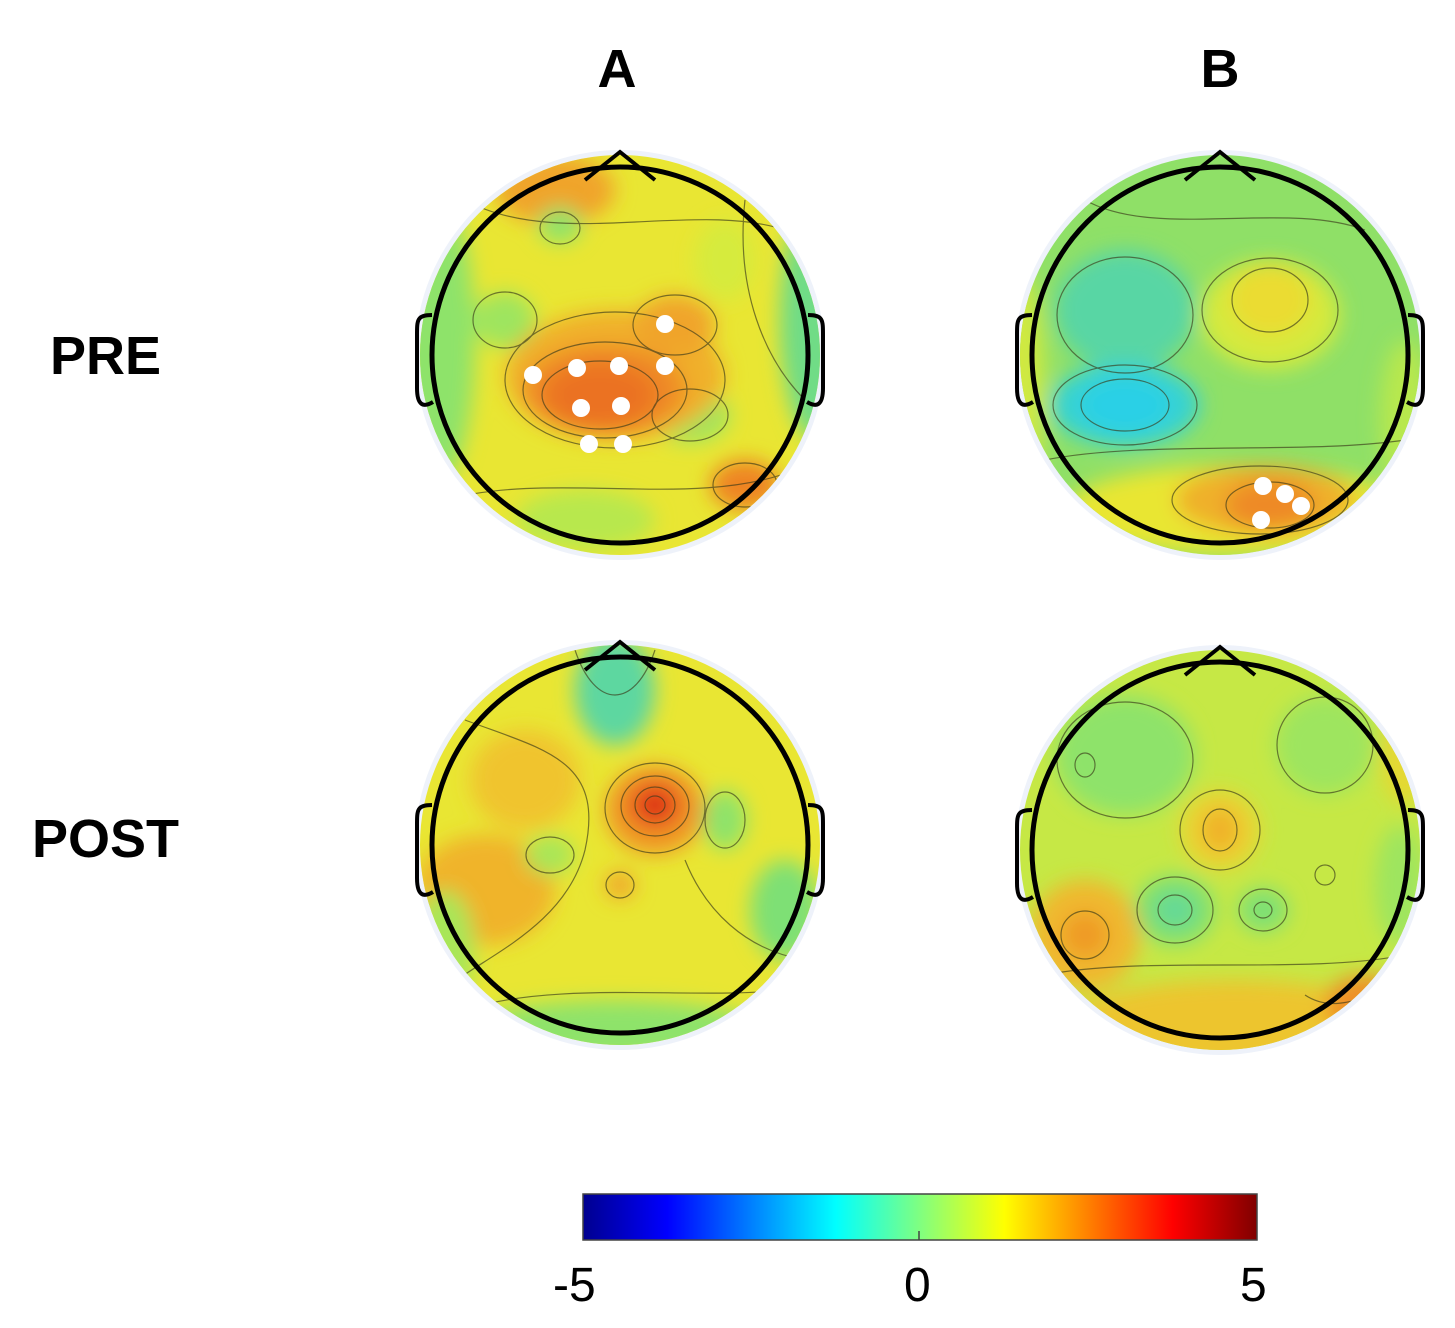  What do you see at coordinates (1253, 1285) in the screenshot?
I see `colorbar-tick-max: 5` at bounding box center [1253, 1285].